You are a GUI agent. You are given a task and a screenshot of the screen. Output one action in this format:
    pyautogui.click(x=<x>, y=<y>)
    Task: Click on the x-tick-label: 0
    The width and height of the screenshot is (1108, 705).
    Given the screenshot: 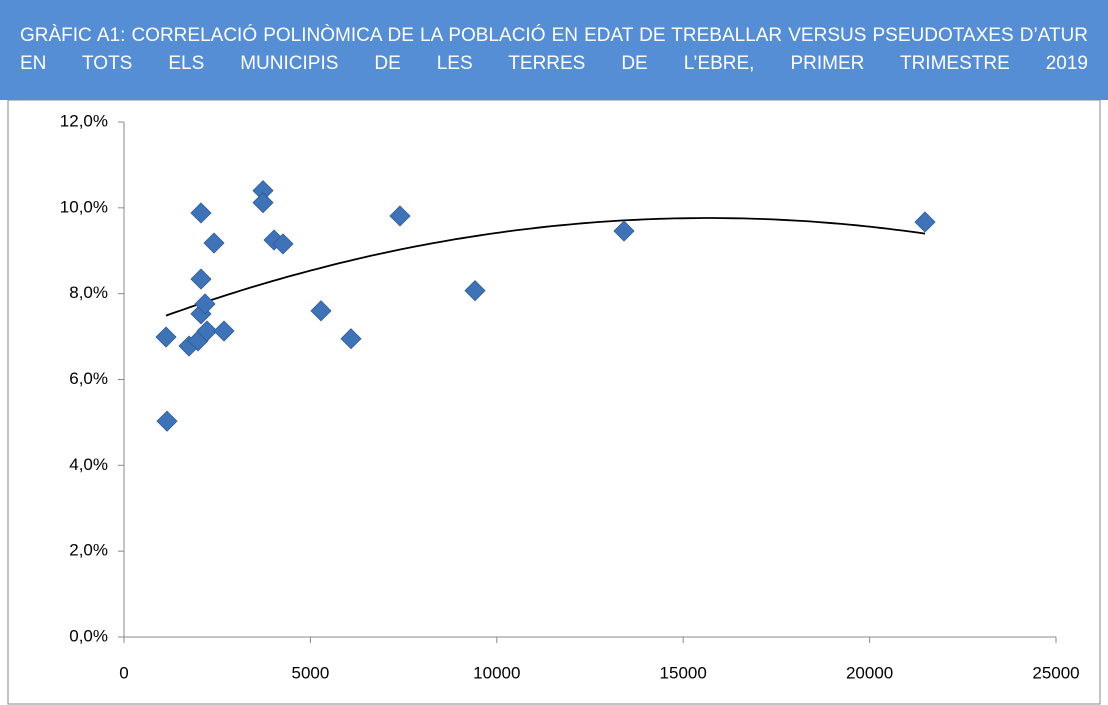 What is the action you would take?
    pyautogui.click(x=123, y=672)
    